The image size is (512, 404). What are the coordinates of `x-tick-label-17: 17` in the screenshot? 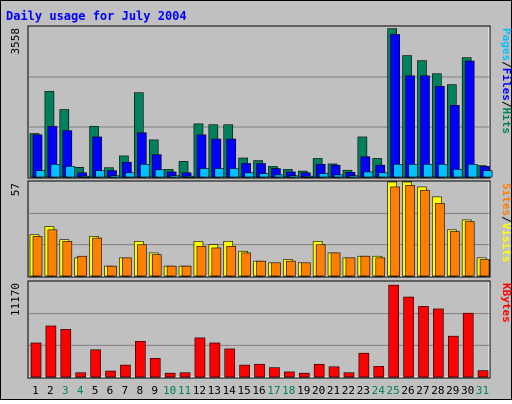 It's located at (273, 390).